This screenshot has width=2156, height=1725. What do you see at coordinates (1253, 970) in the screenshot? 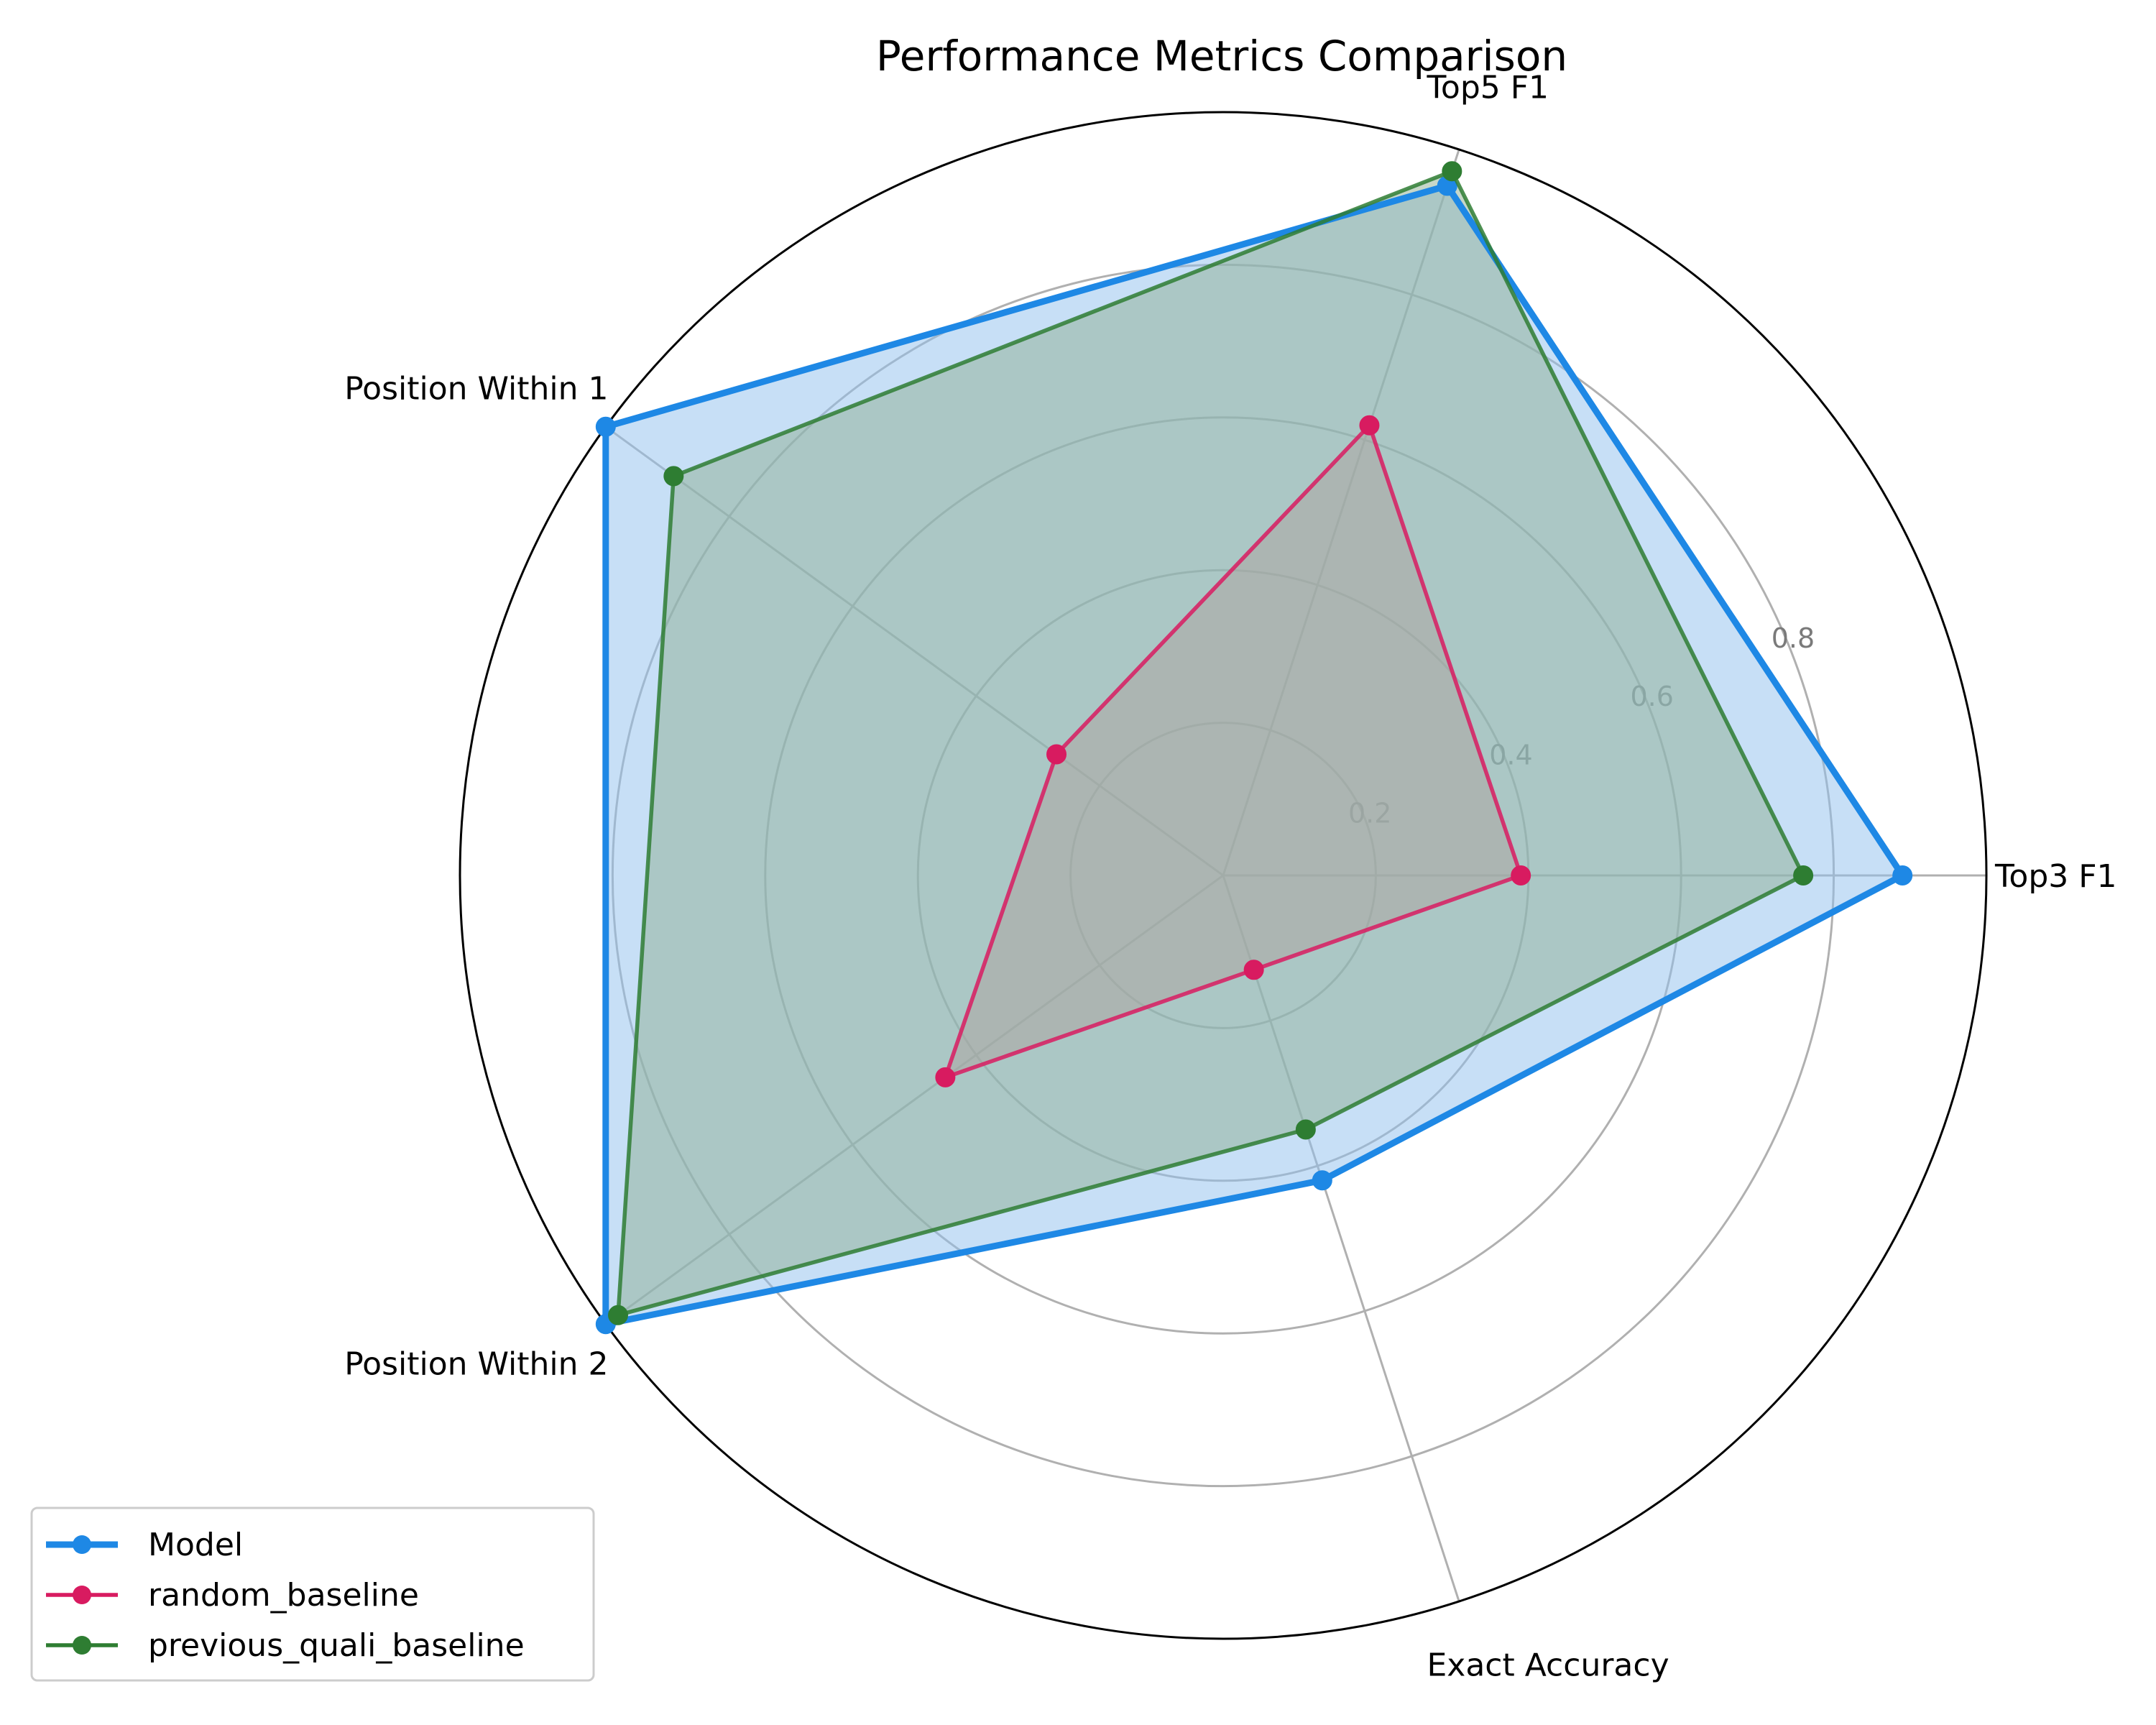
I see `data-point-random-baseline-exact-accuracy` at bounding box center [1253, 970].